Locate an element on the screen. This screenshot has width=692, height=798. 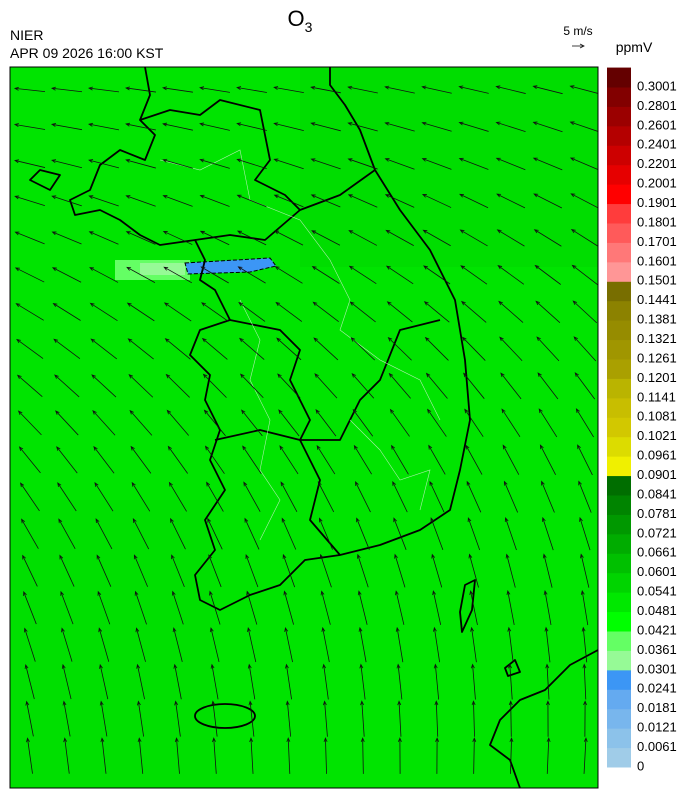
colorbar-label: 0.1381 is located at coordinates (657, 319).